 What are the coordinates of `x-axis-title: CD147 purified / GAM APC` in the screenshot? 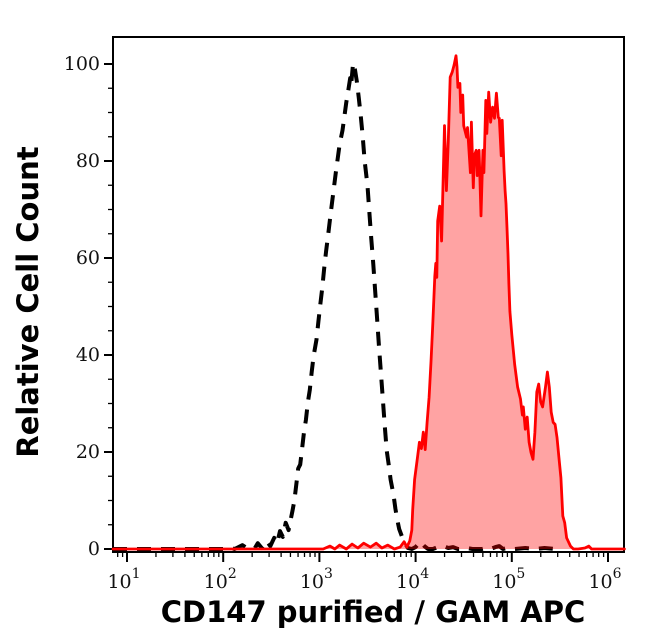 It's located at (373, 612).